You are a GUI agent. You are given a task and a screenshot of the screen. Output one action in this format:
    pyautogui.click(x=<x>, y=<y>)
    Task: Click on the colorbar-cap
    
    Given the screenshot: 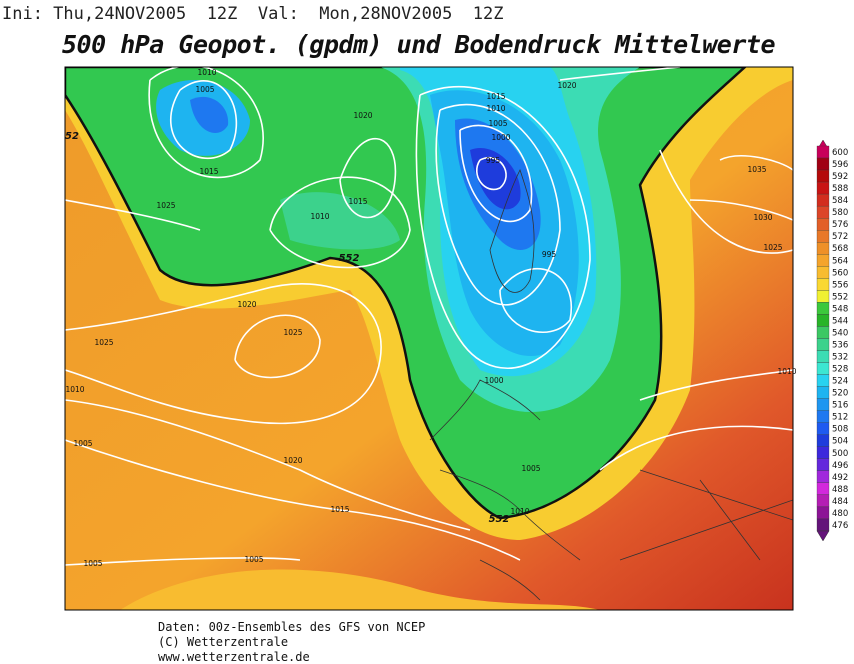 What is the action you would take?
    pyautogui.click(x=823, y=536)
    